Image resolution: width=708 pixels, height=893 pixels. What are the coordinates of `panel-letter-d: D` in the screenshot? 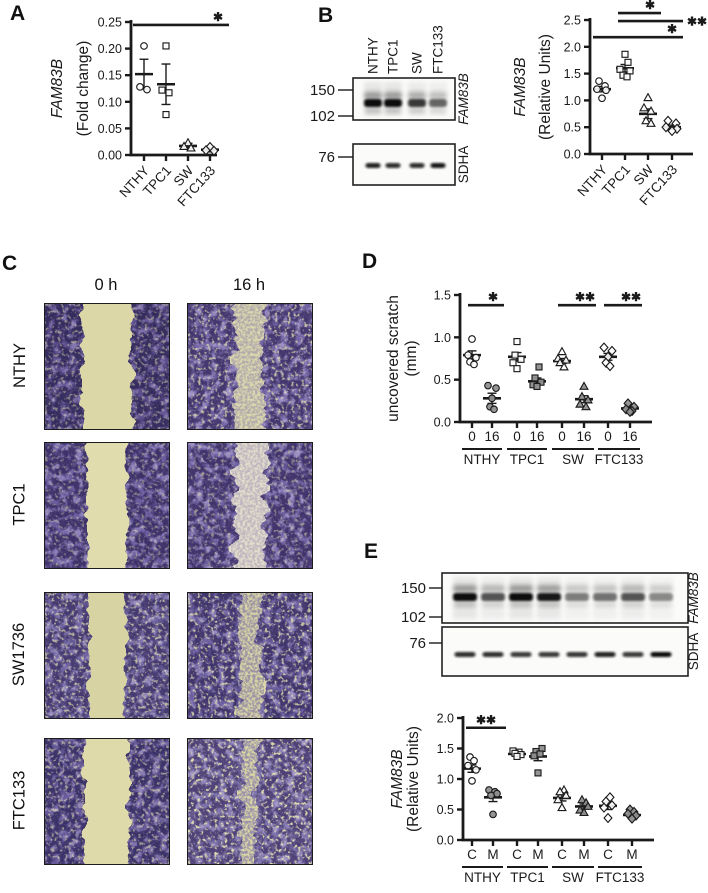 It's located at (370, 261).